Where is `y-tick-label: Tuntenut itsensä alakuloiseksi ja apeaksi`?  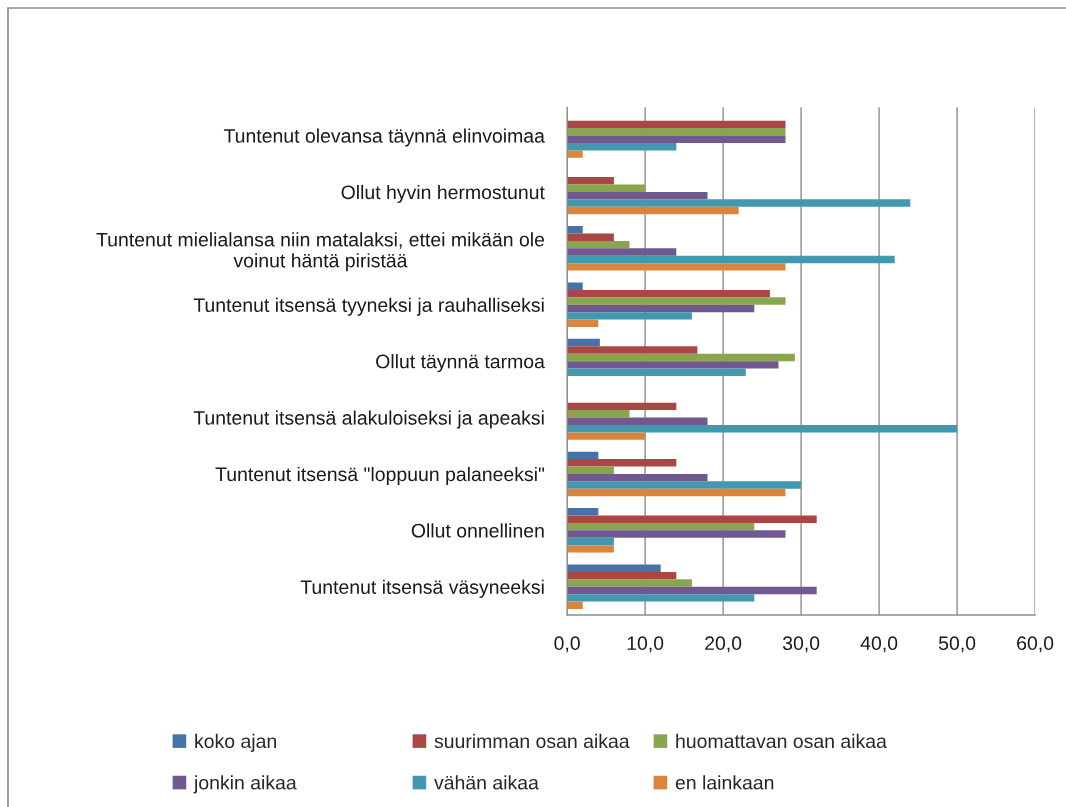 y-tick-label: Tuntenut itsensä alakuloiseksi ja apeaksi is located at coordinates (368, 419).